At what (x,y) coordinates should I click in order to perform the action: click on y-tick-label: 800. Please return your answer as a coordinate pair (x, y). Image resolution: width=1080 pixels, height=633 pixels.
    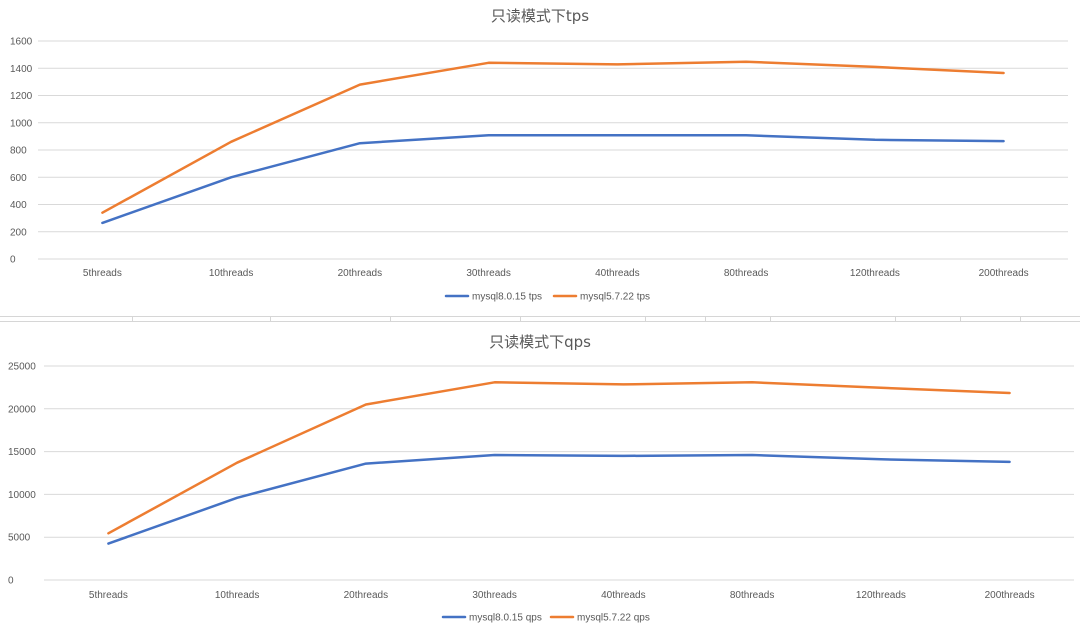
    Looking at the image, I should click on (18, 151).